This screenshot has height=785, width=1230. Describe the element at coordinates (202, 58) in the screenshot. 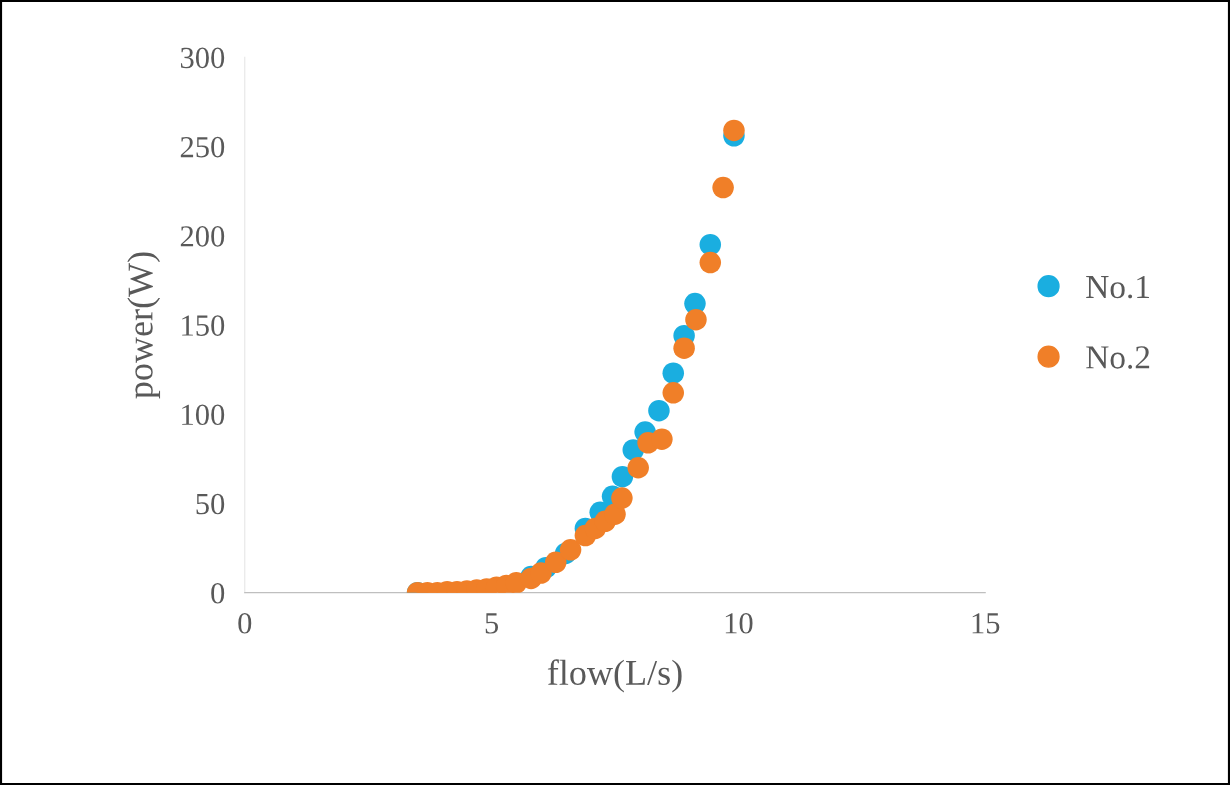

I see `y-tick-label: 300` at that location.